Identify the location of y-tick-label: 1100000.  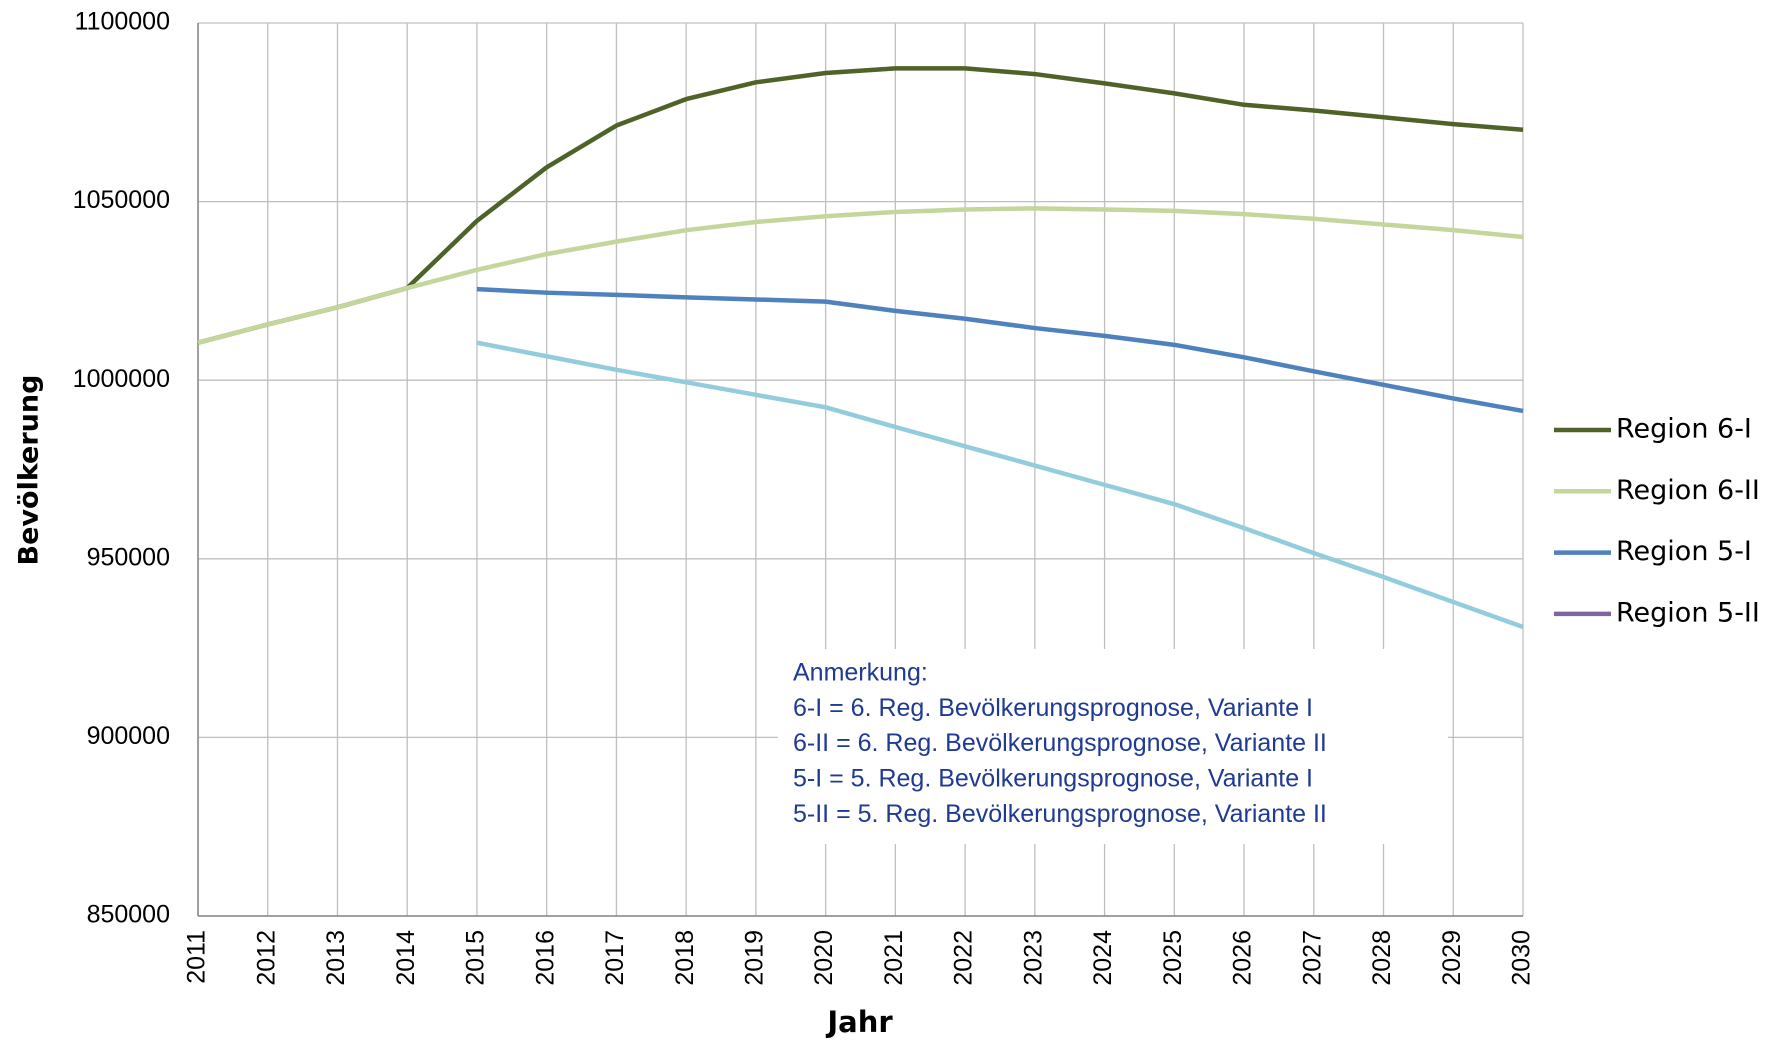
(122, 22).